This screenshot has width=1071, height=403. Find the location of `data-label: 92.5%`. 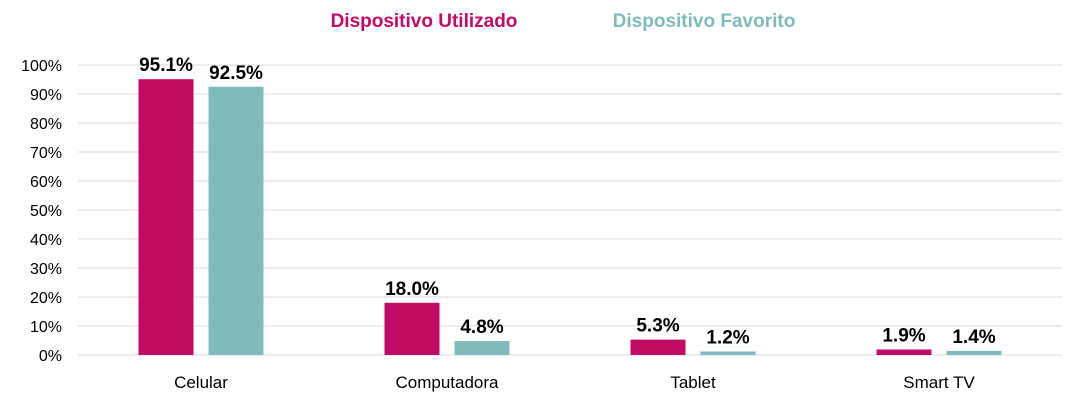

data-label: 92.5% is located at coordinates (236, 73).